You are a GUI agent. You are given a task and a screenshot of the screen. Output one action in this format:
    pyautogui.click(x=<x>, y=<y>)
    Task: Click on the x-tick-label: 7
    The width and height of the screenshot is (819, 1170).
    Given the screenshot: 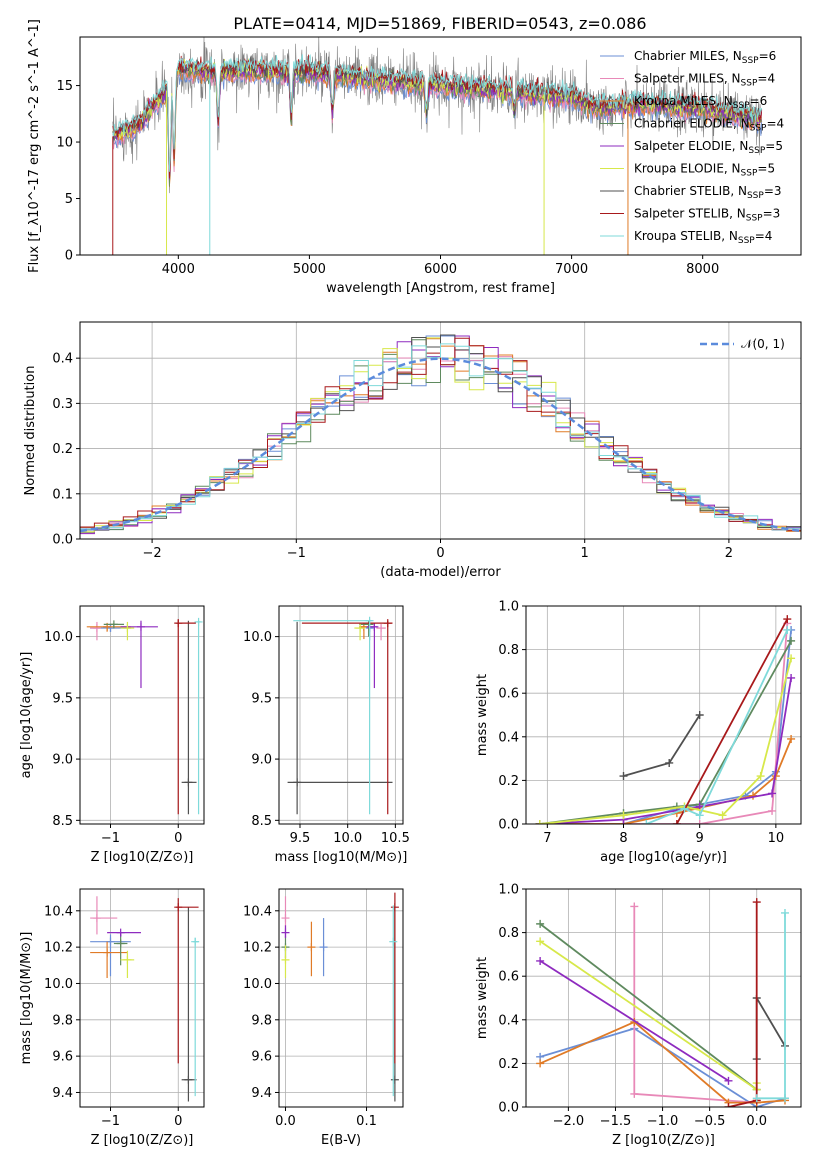 What is the action you would take?
    pyautogui.click(x=547, y=838)
    